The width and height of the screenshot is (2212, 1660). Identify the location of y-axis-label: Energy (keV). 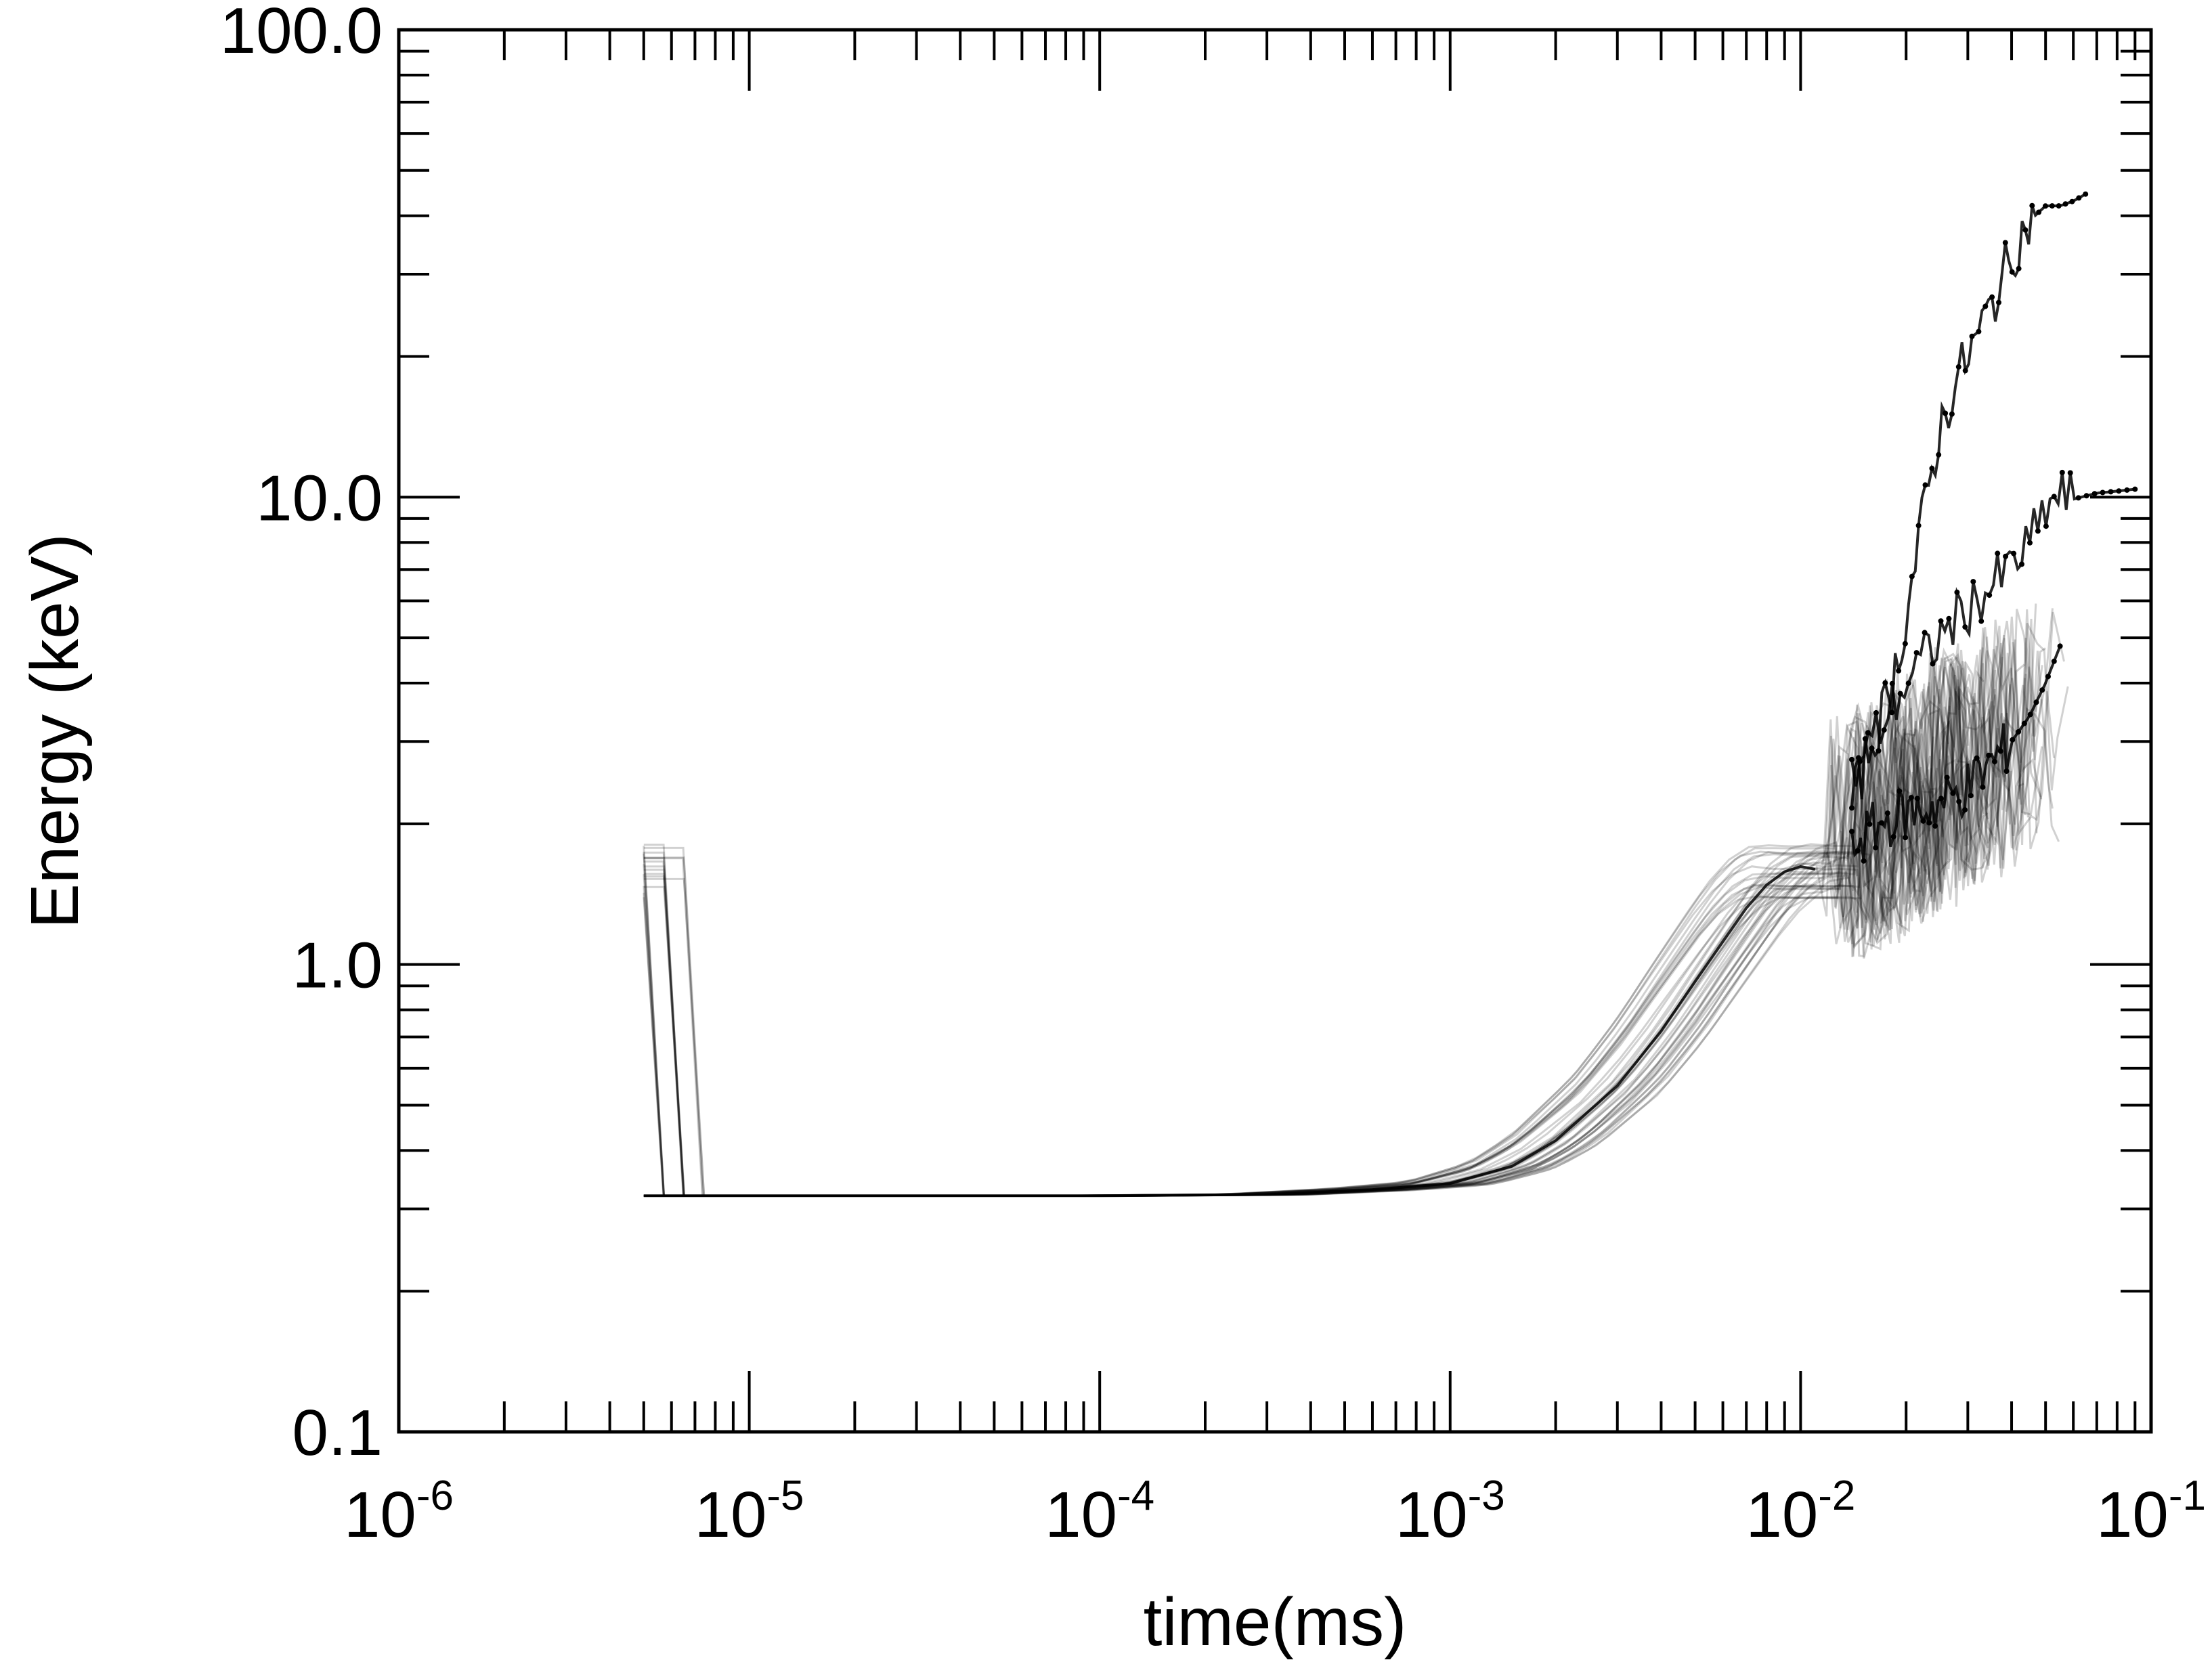
(55, 731).